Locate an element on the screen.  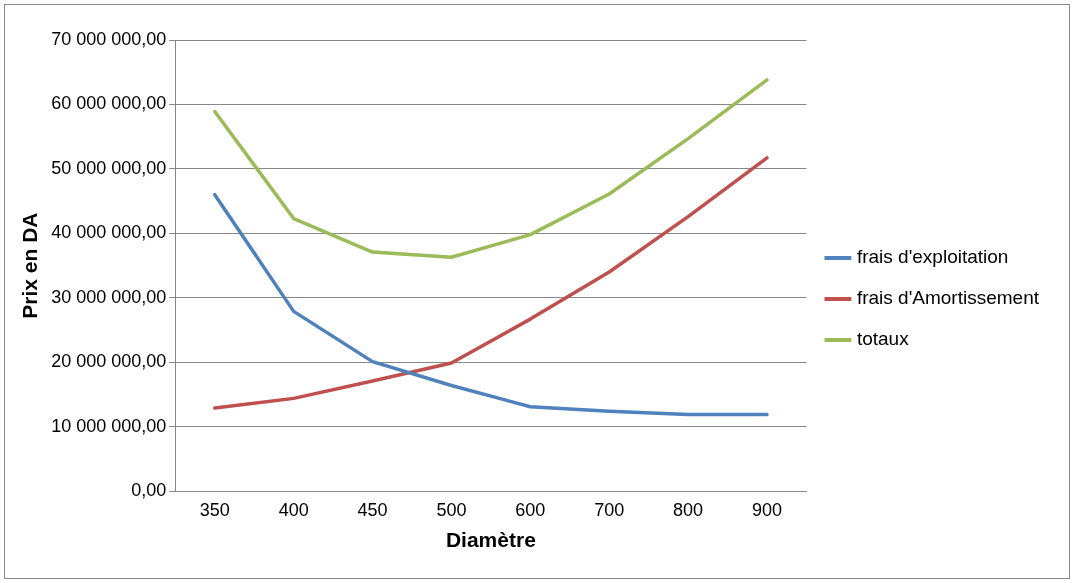
y-tick-label: 40 000 000,00 is located at coordinates (109, 232).